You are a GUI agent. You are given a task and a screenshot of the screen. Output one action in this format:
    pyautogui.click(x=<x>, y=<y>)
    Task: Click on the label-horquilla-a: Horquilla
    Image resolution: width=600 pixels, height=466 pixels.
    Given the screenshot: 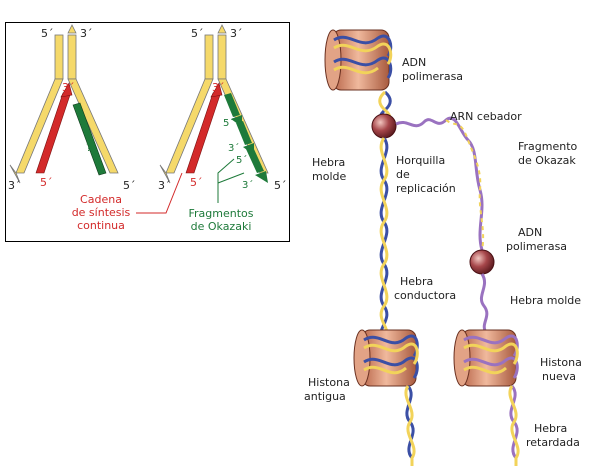 What is the action you would take?
    pyautogui.click(x=420, y=160)
    